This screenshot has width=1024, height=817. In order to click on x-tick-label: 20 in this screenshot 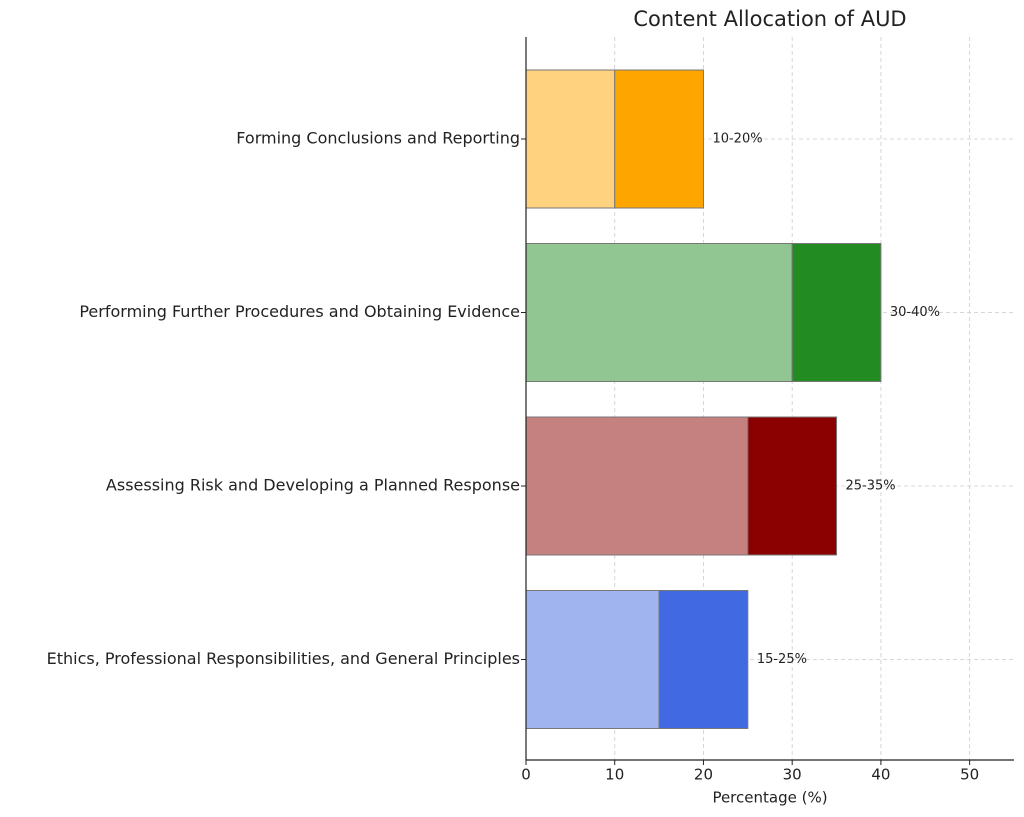, I will do `click(703, 775)`.